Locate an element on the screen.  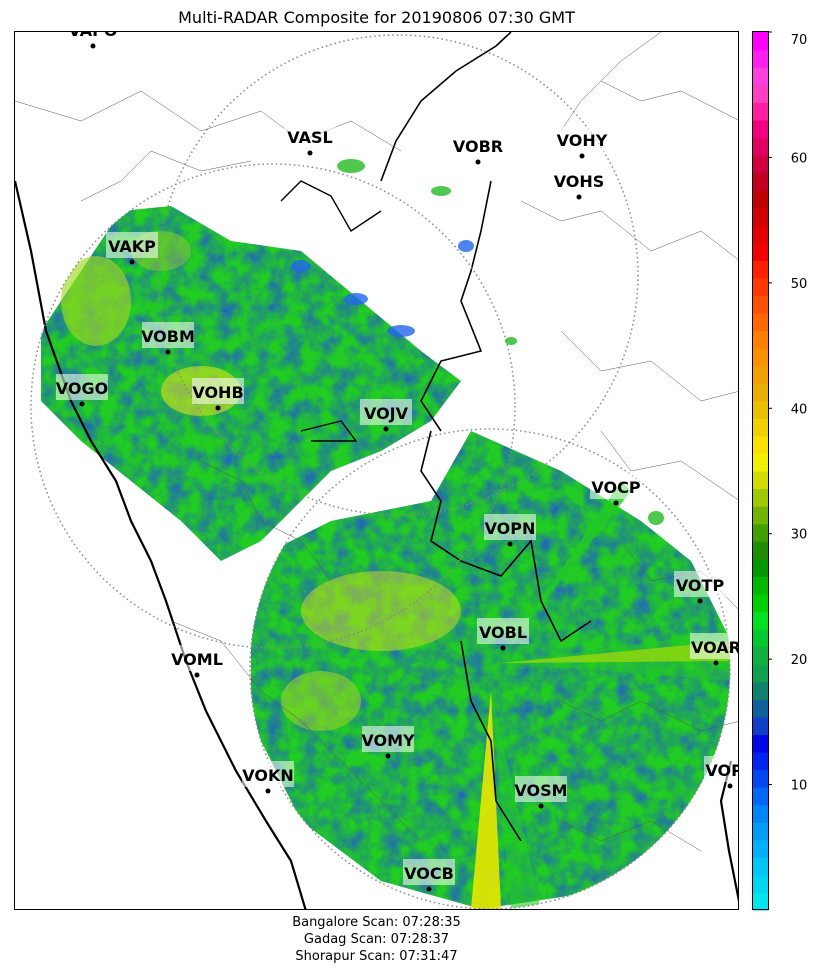
station-label: VOCB is located at coordinates (429, 873).